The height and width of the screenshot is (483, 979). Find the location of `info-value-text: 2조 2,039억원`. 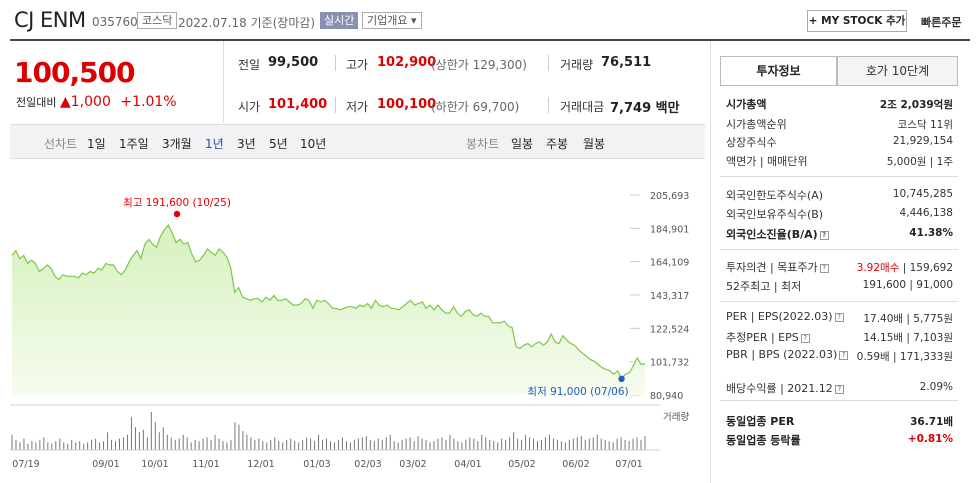

info-value-text: 2조 2,039억원 is located at coordinates (916, 105).